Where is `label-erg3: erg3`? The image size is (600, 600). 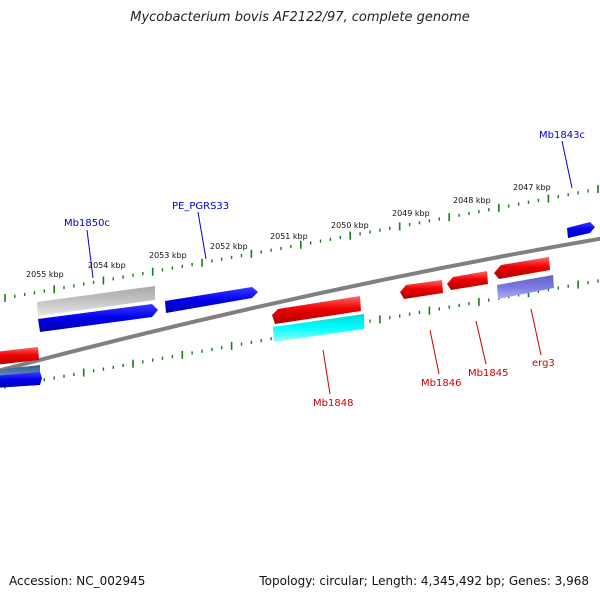
label-erg3: erg3 is located at coordinates (543, 363).